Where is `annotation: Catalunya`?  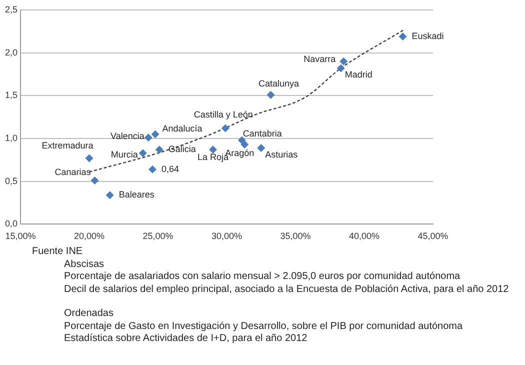
annotation: Catalunya is located at coordinates (279, 83).